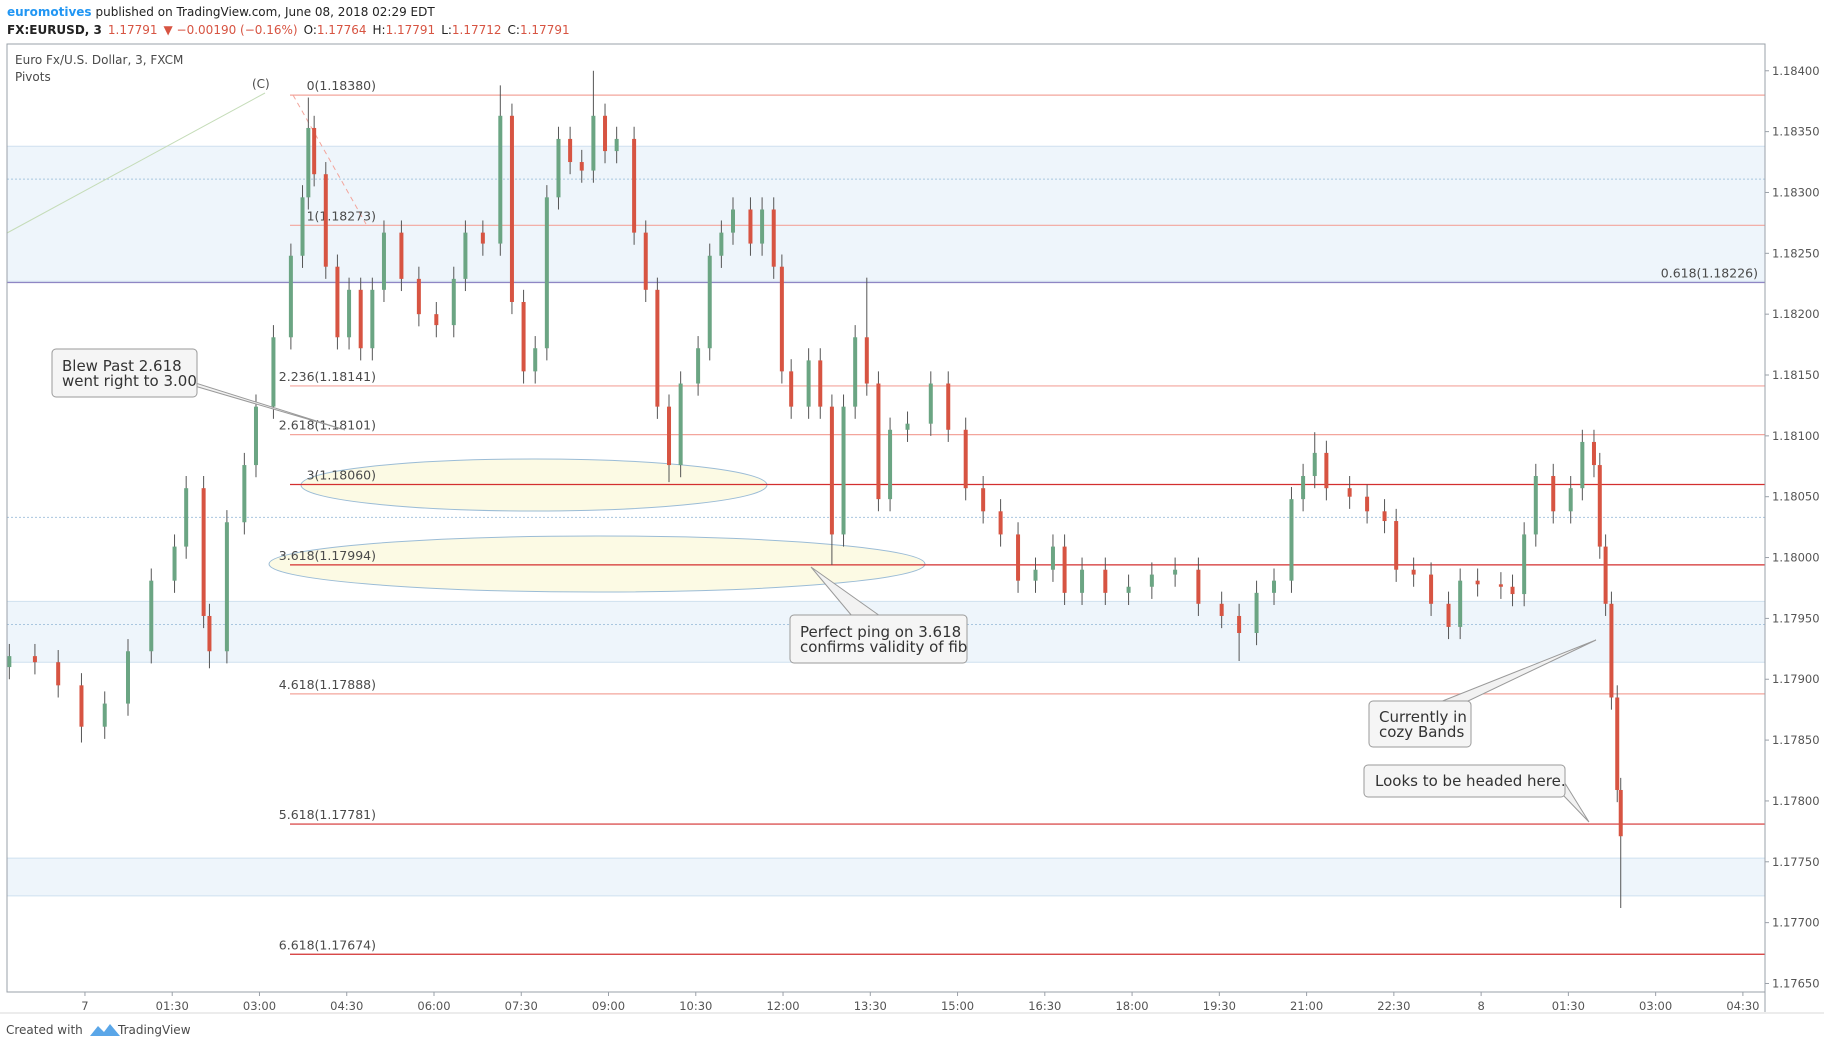 This screenshot has height=1047, width=1824. I want to click on x-tick-label: 16:30, so click(1044, 1006).